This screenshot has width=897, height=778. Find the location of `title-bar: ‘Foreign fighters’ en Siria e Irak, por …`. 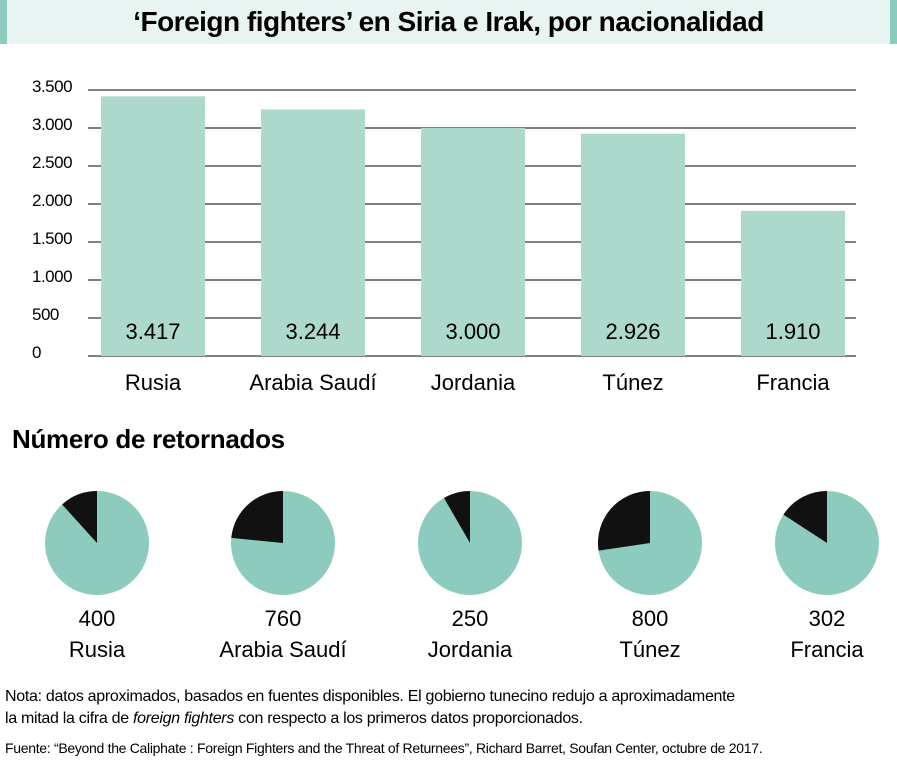

title-bar: ‘Foreign fighters’ en Siria e Irak, por … is located at coordinates (448, 22).